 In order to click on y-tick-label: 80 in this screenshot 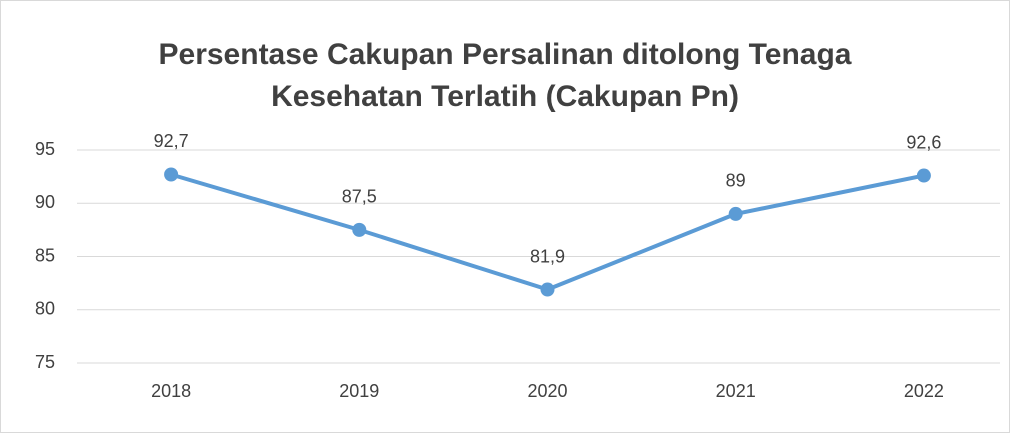, I will do `click(45, 309)`.